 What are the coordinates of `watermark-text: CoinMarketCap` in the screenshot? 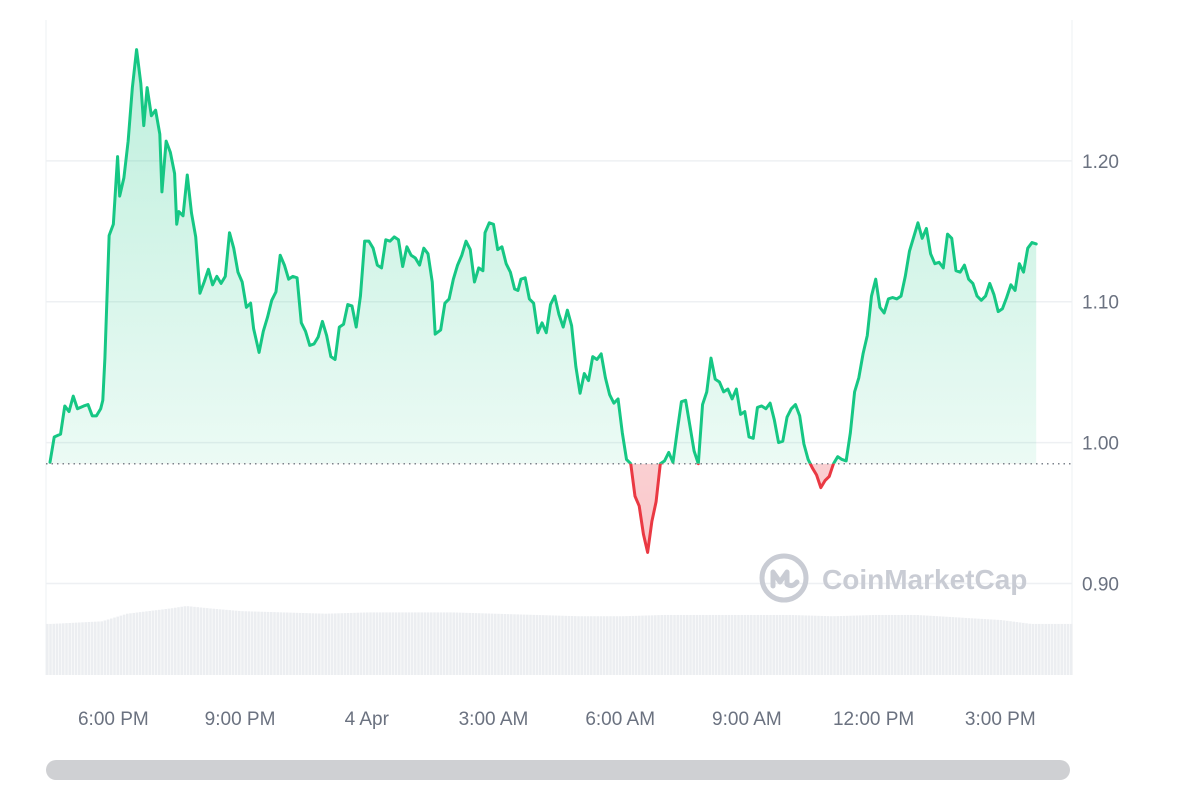 It's located at (924, 579).